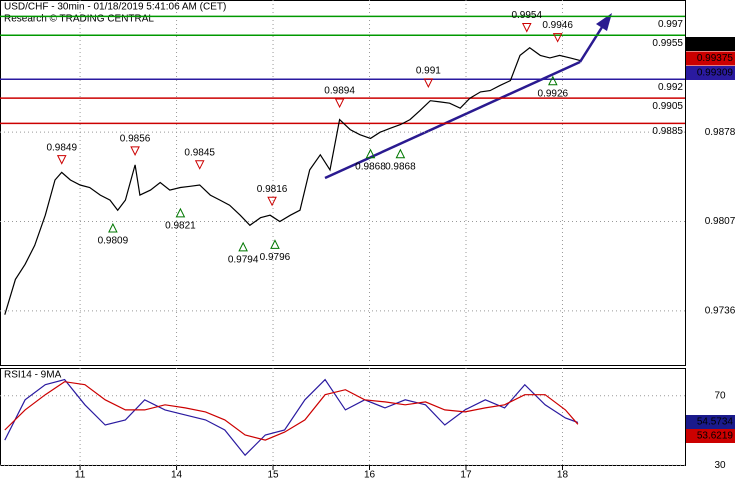  I want to click on low-label: 0.9796, so click(275, 257).